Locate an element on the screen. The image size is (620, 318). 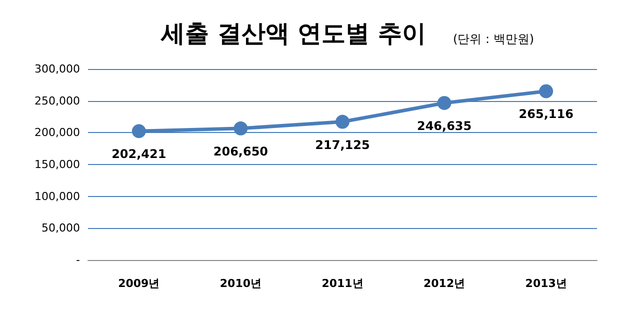
y-tick-label: 150,000 is located at coordinates (57, 164).